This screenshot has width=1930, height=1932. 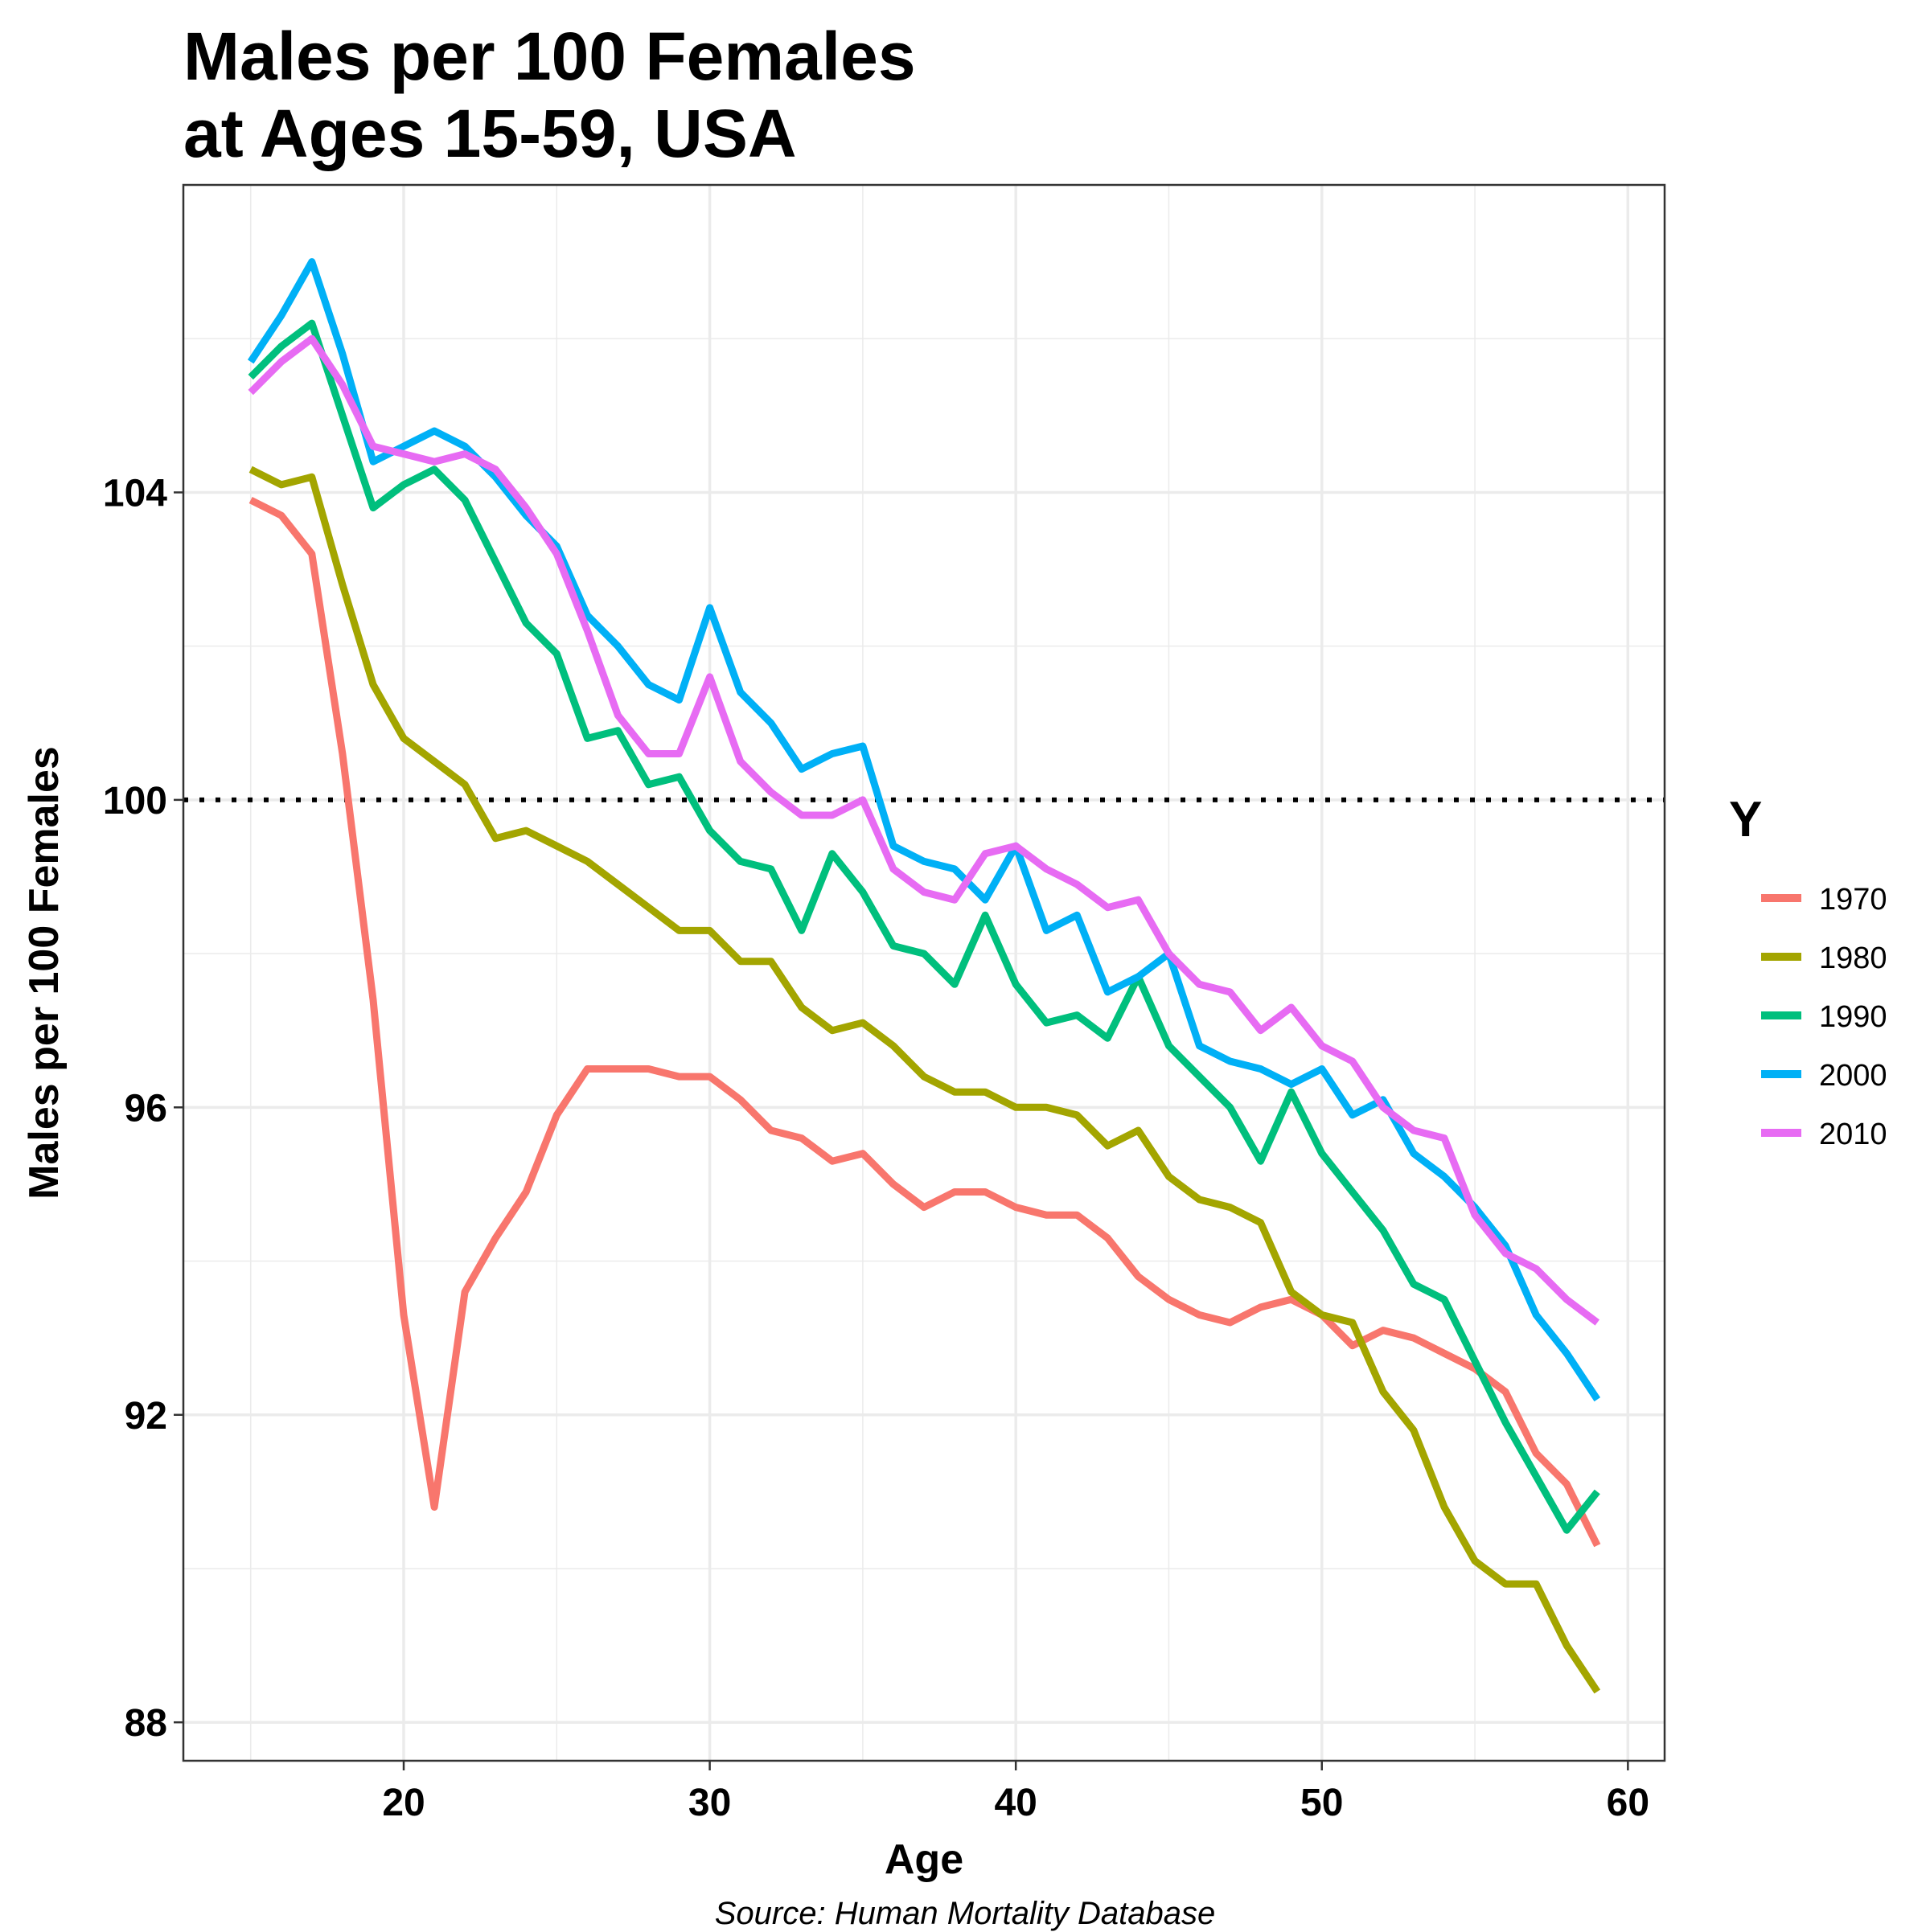 What do you see at coordinates (1321, 1803) in the screenshot?
I see `x-tick-label: 50` at bounding box center [1321, 1803].